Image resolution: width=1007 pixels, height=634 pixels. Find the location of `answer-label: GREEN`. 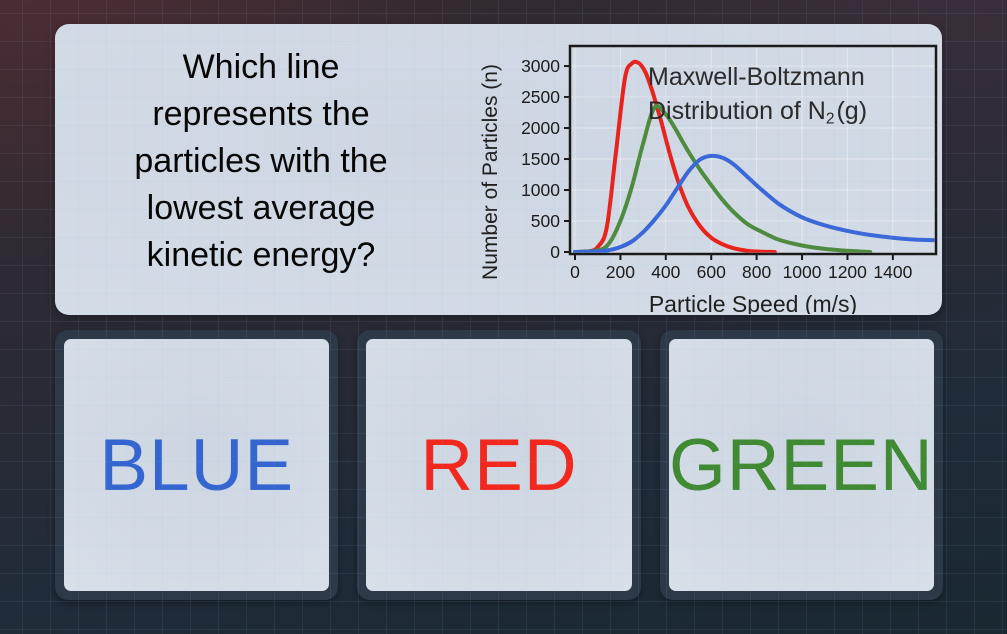

answer-label: GREEN is located at coordinates (801, 465).